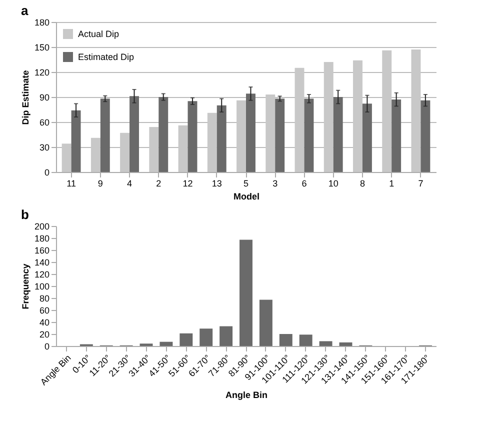 This screenshot has width=487, height=426. What do you see at coordinates (391, 183) in the screenshot?
I see `x-tick-label: 1` at bounding box center [391, 183].